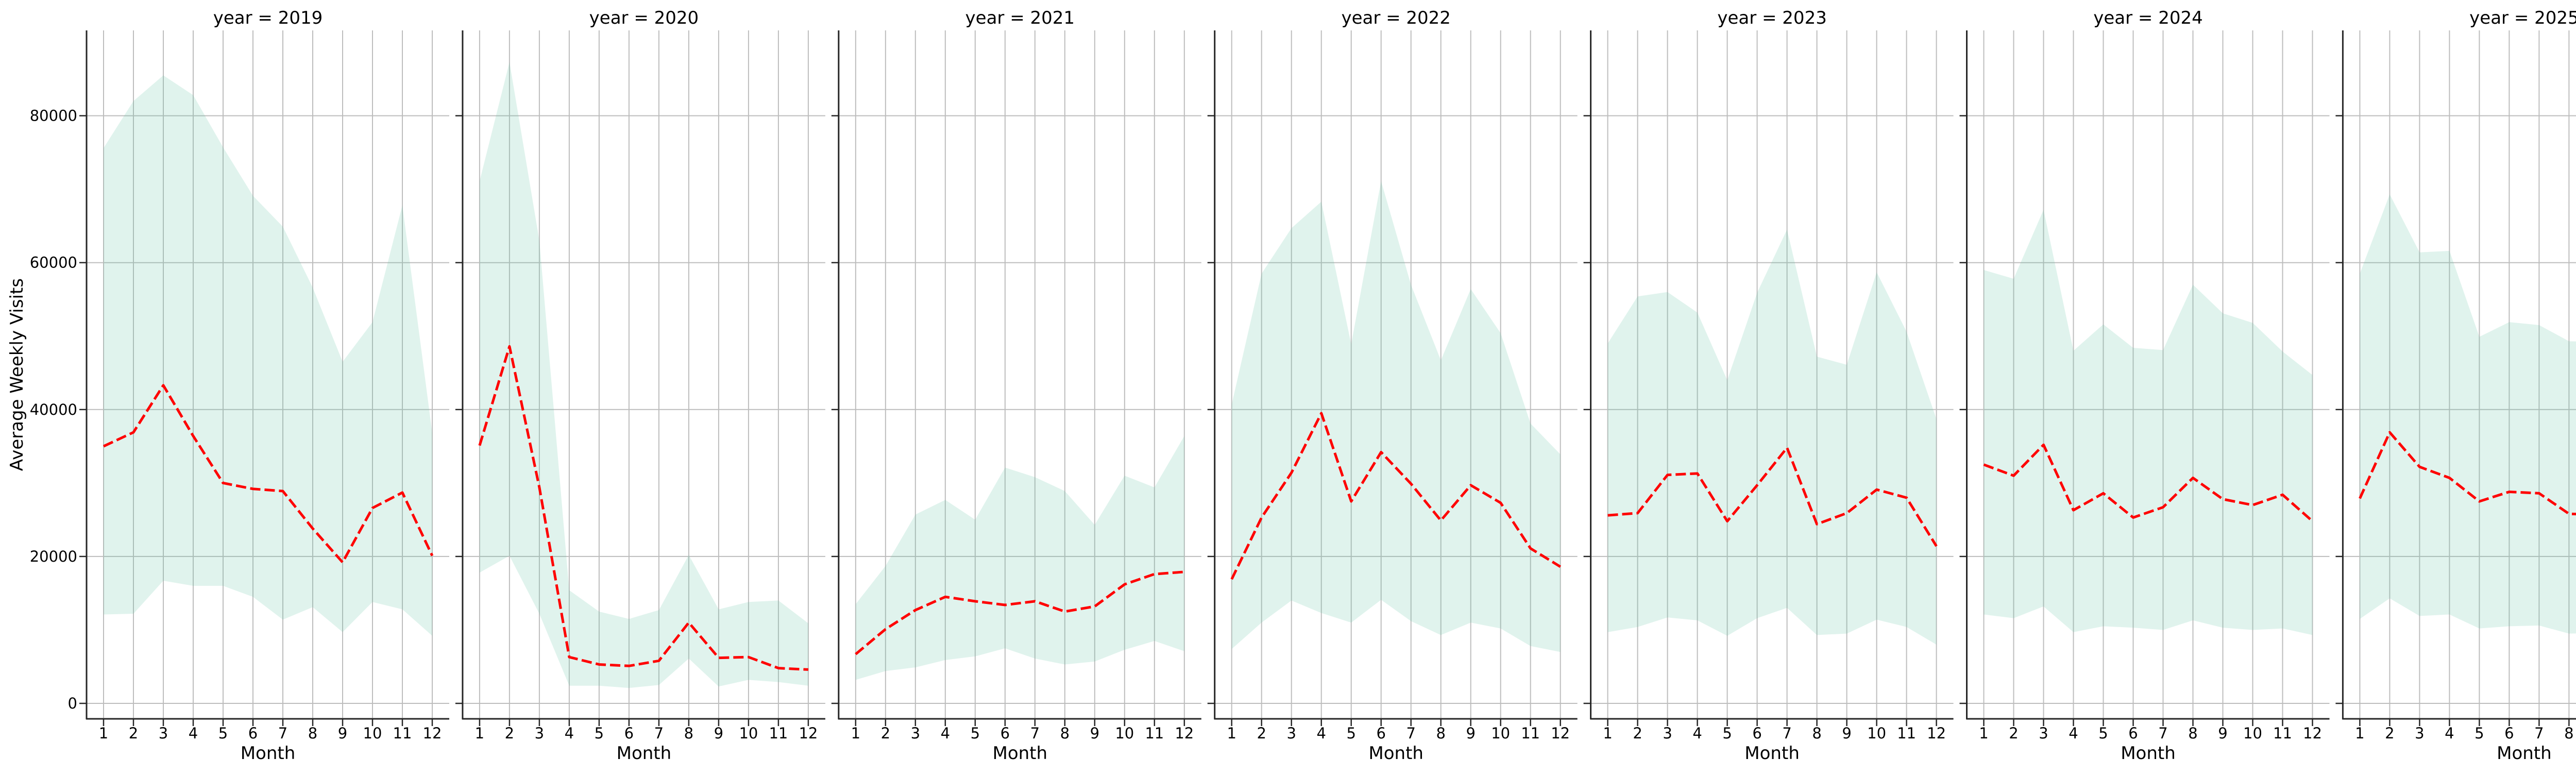  I want to click on y-axis-label: Average Weekly Visits, so click(17, 374).